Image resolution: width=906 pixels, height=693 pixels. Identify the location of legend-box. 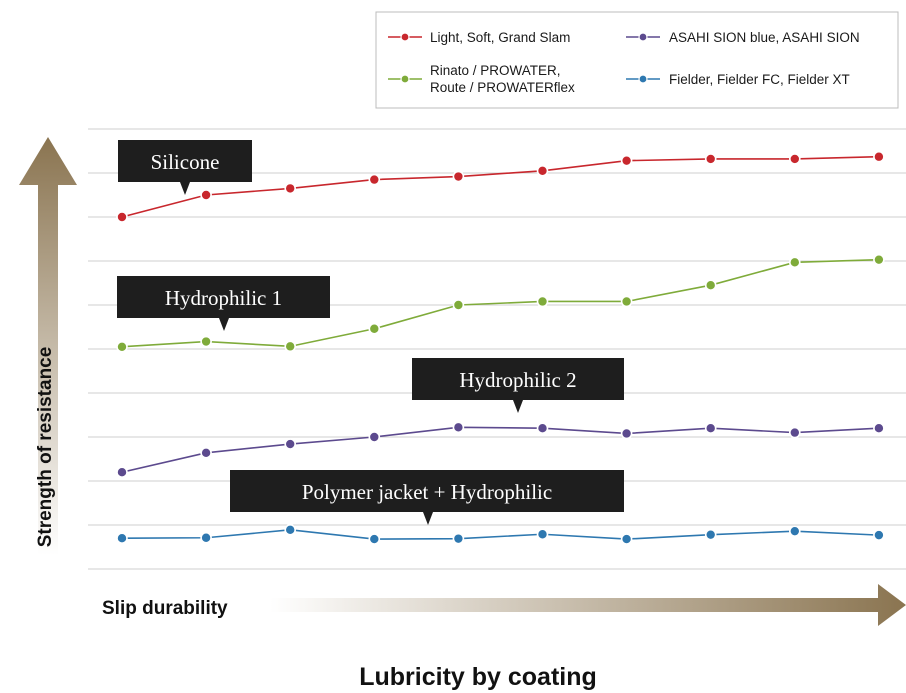
(637, 60).